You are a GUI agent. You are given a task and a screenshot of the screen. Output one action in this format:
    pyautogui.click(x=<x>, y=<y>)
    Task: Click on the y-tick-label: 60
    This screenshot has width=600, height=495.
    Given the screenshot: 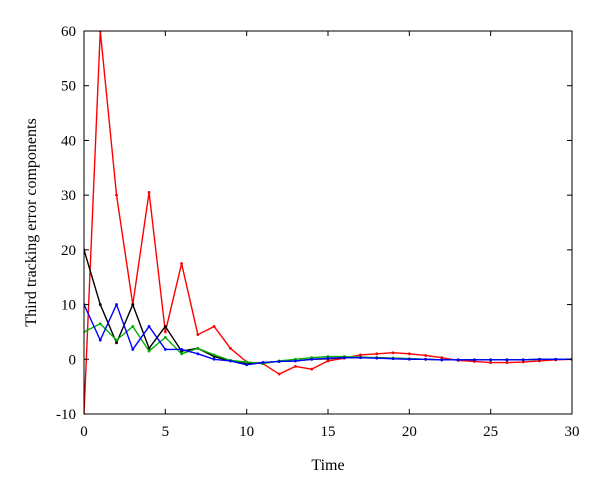 What is the action you would take?
    pyautogui.click(x=68, y=32)
    